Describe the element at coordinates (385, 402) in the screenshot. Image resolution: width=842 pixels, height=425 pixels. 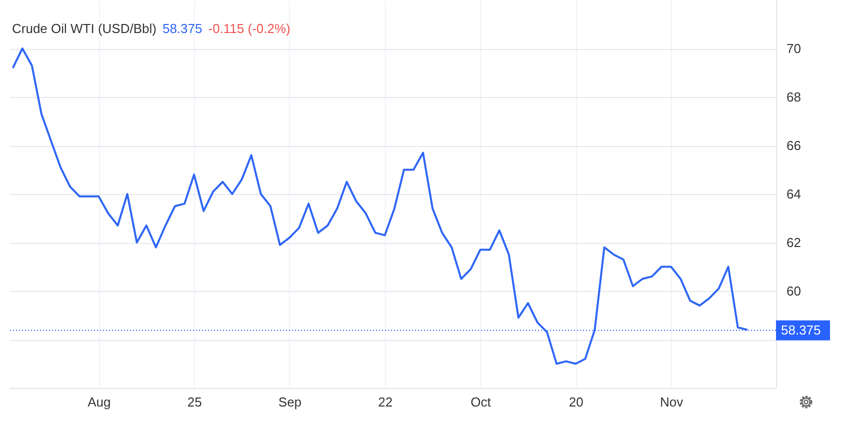
I see `x-tick-label: 22` at that location.